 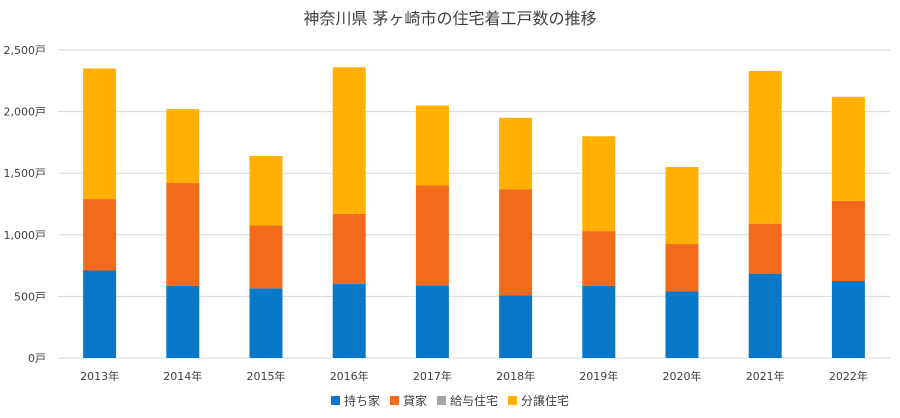 I want to click on legend-label: 持ち家, so click(x=361, y=401).